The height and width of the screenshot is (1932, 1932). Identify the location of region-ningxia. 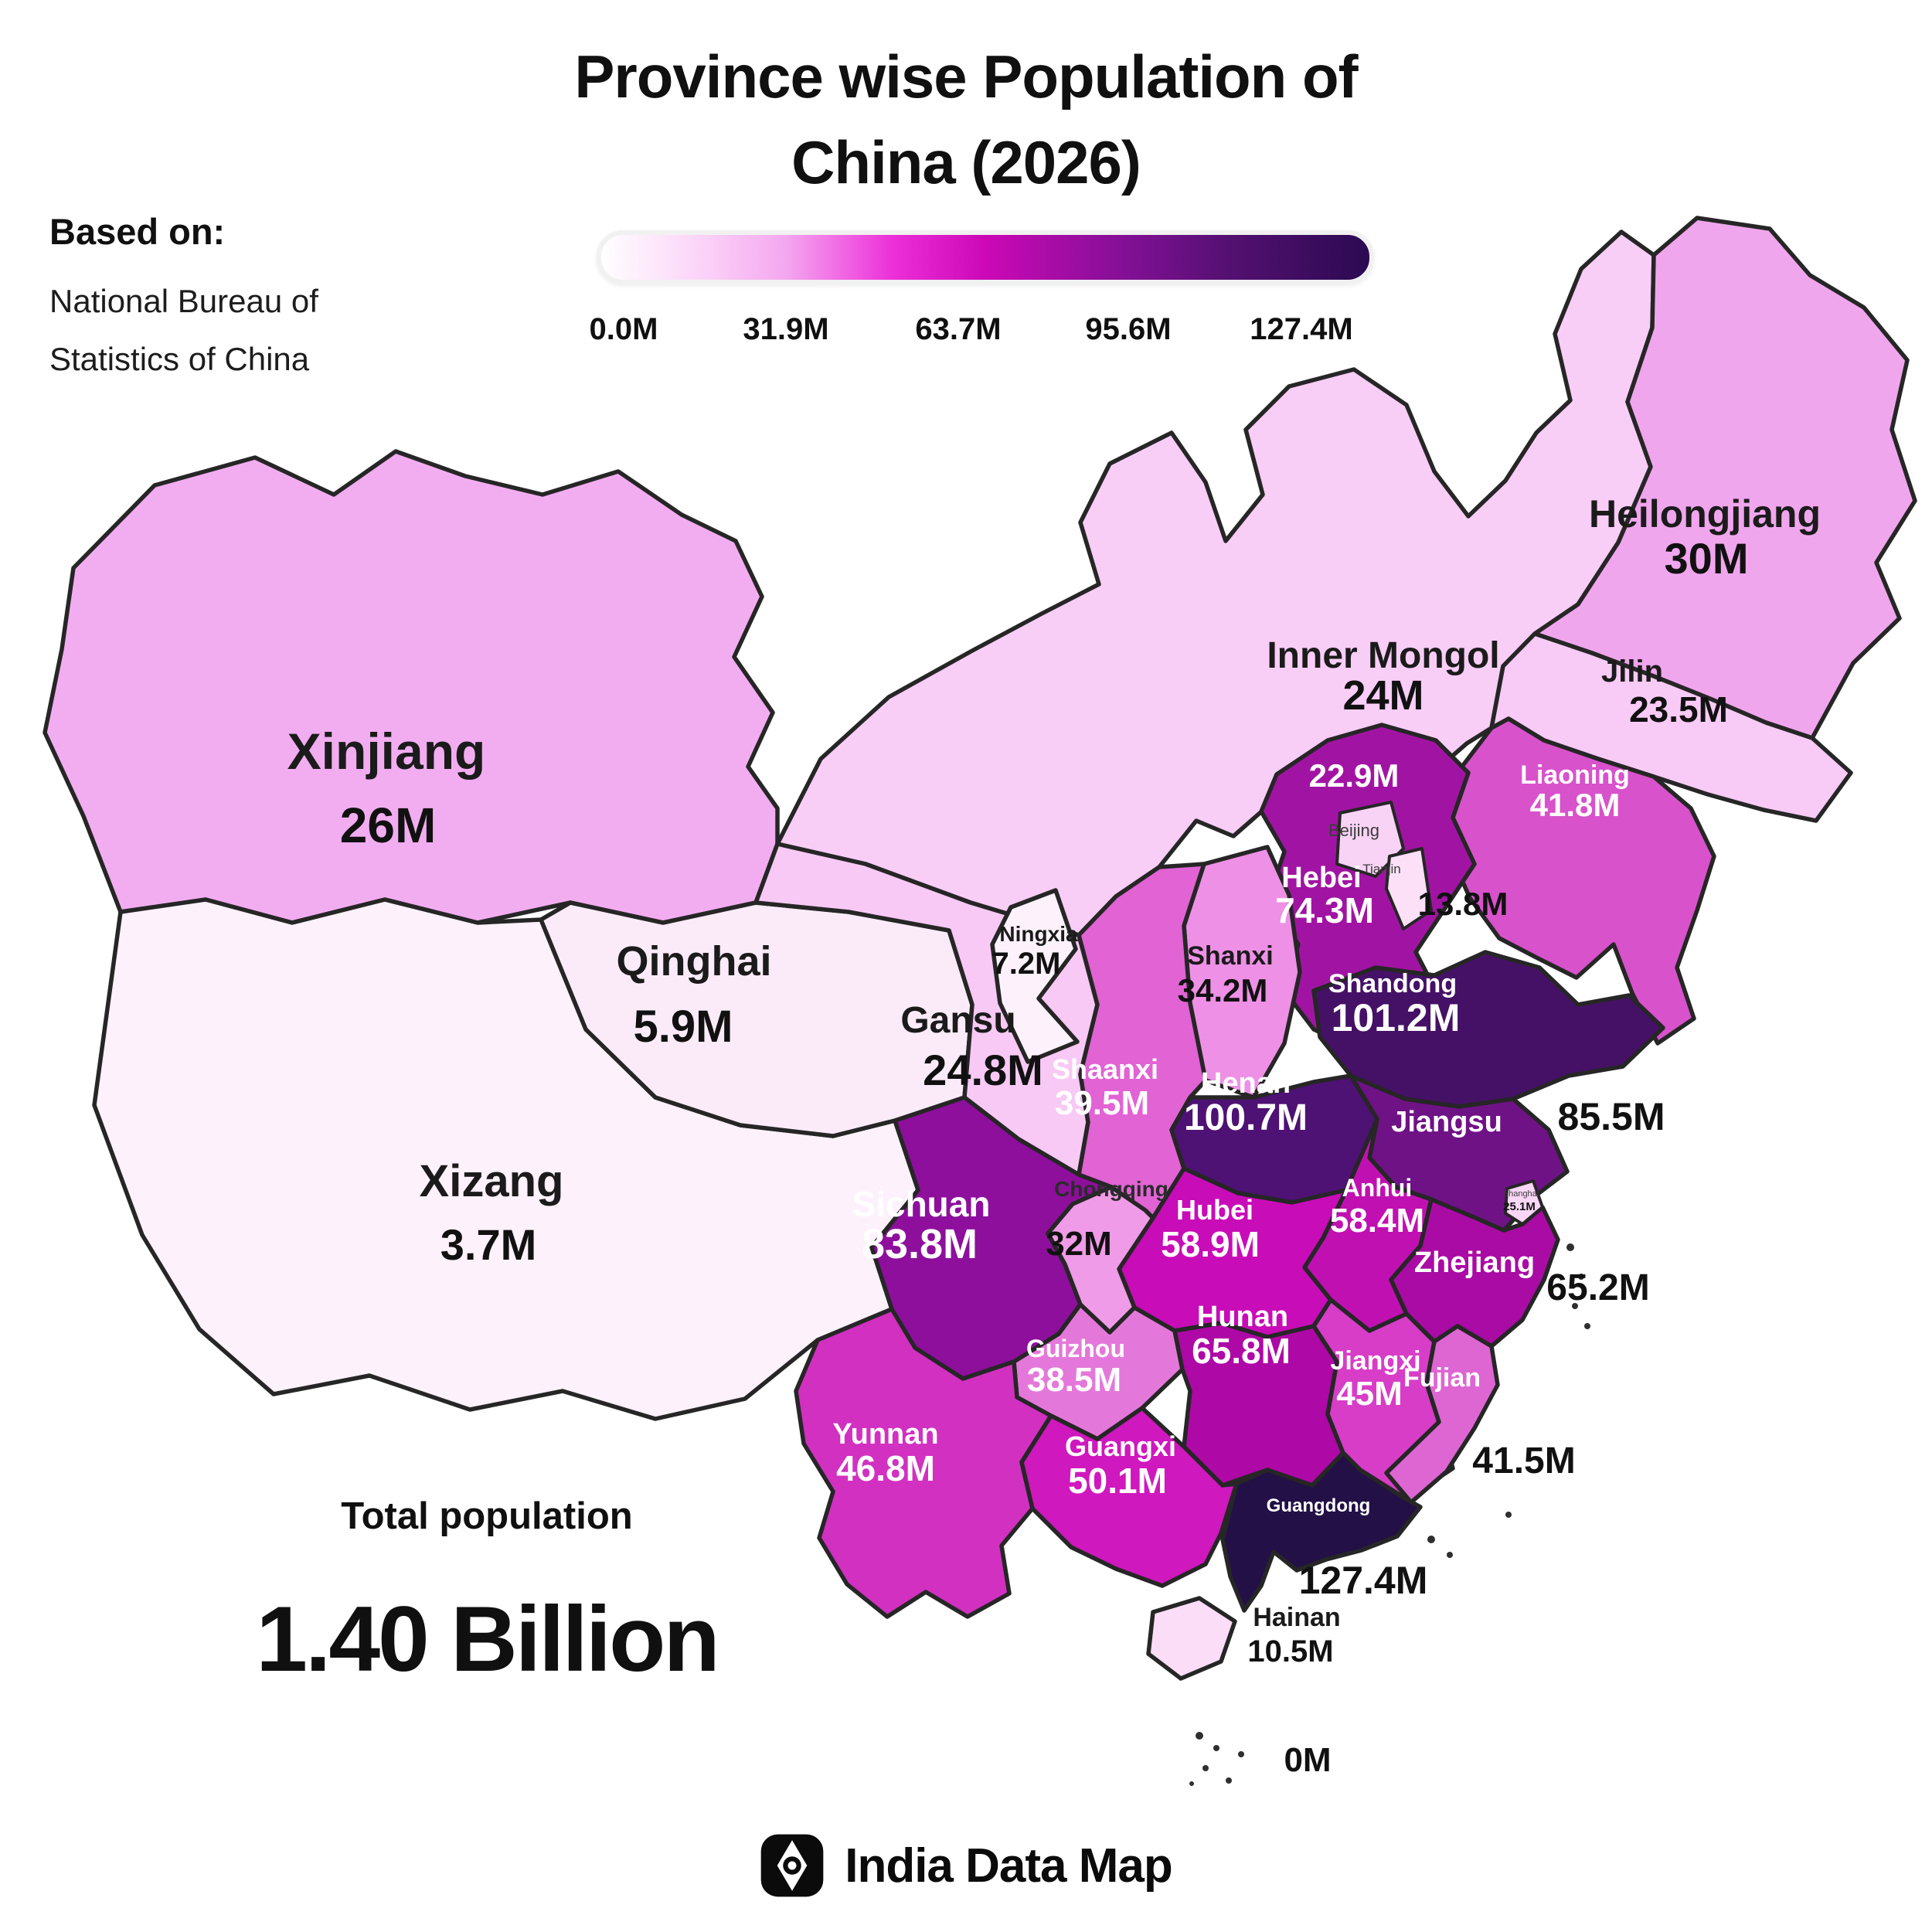
(1035, 976).